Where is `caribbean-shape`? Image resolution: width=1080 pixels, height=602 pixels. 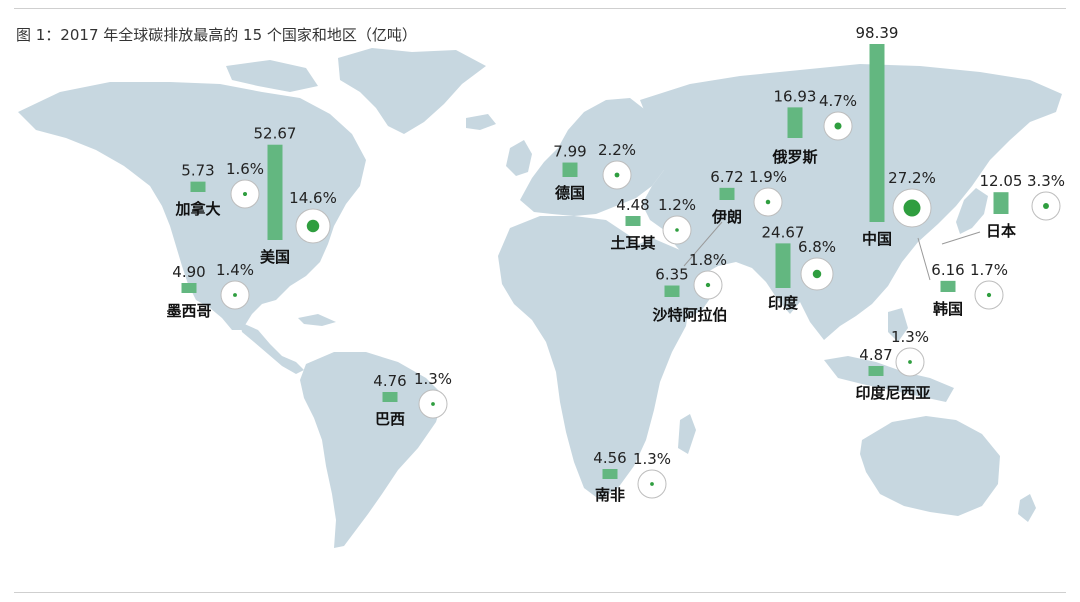 caribbean-shape is located at coordinates (317, 320).